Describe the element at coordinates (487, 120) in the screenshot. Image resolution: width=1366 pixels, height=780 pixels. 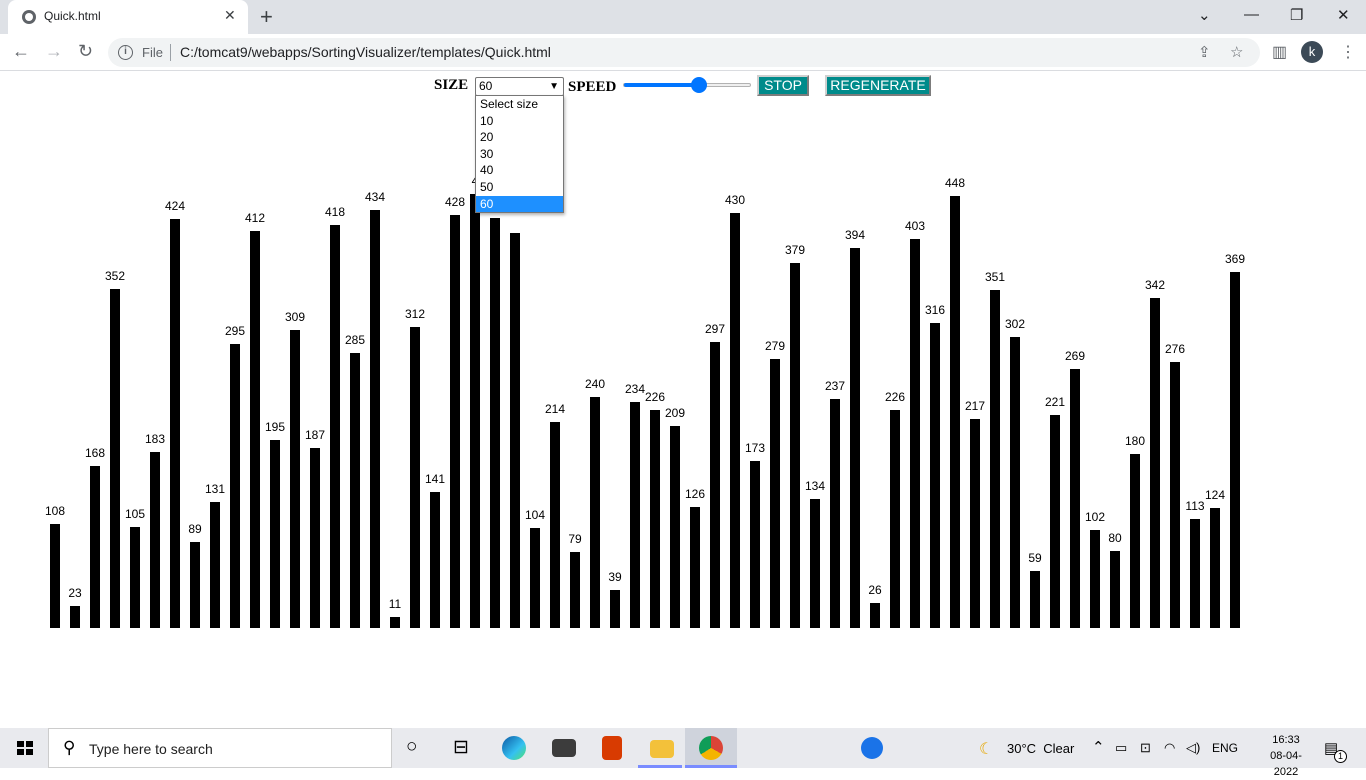
I see `size-option: 10` at that location.